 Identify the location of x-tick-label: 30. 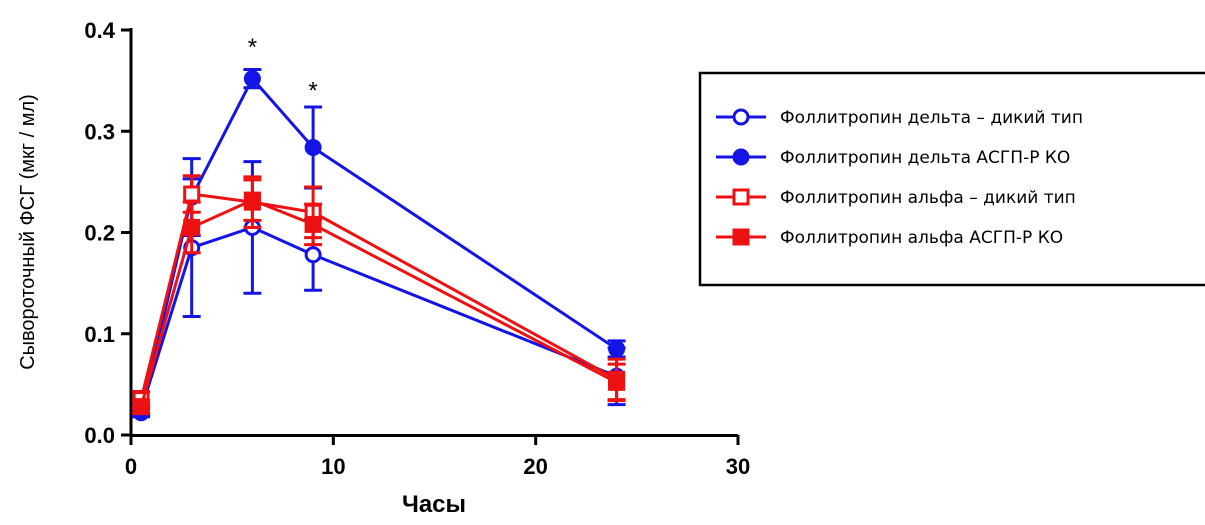
(738, 466).